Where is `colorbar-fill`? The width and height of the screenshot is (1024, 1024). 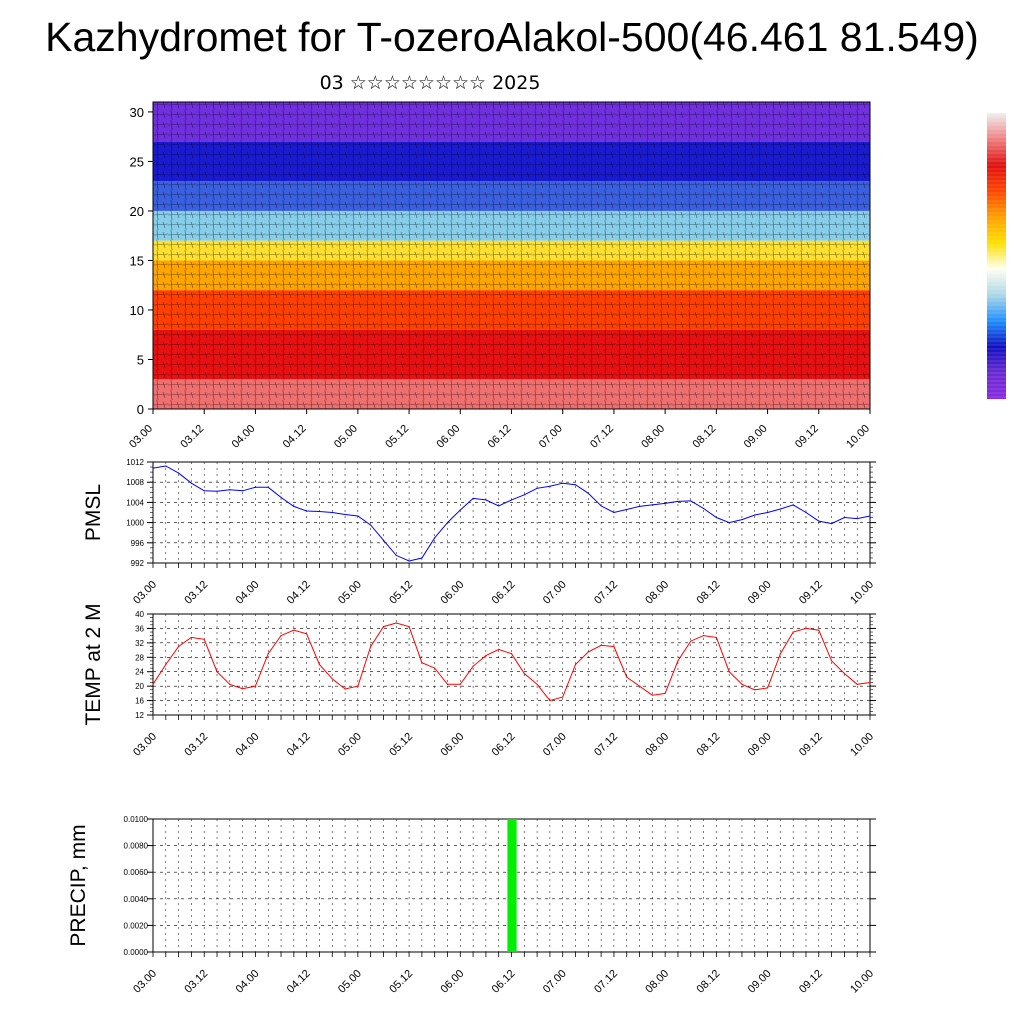
colorbar-fill is located at coordinates (996, 256).